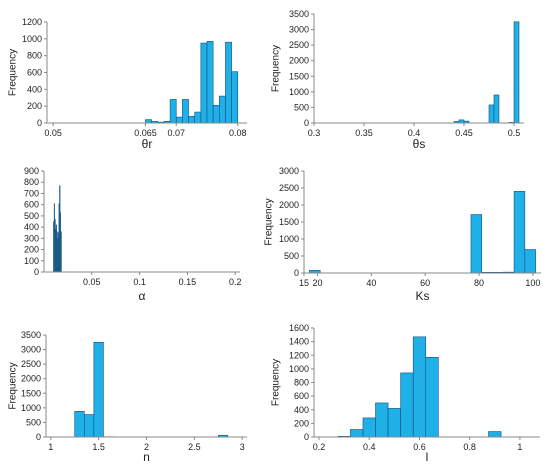 The width and height of the screenshot is (550, 467). I want to click on x-tick-label: 0.35, so click(364, 133).